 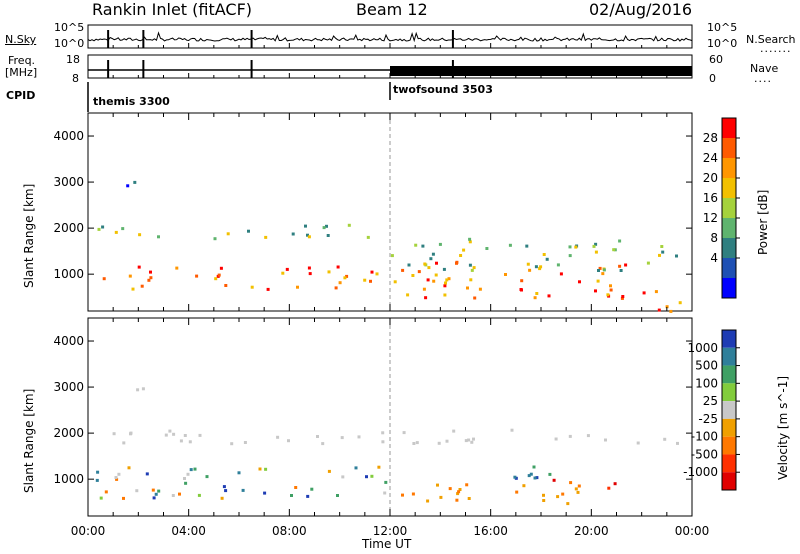 I want to click on colorbar-tick-label: -1000, so click(x=700, y=472).